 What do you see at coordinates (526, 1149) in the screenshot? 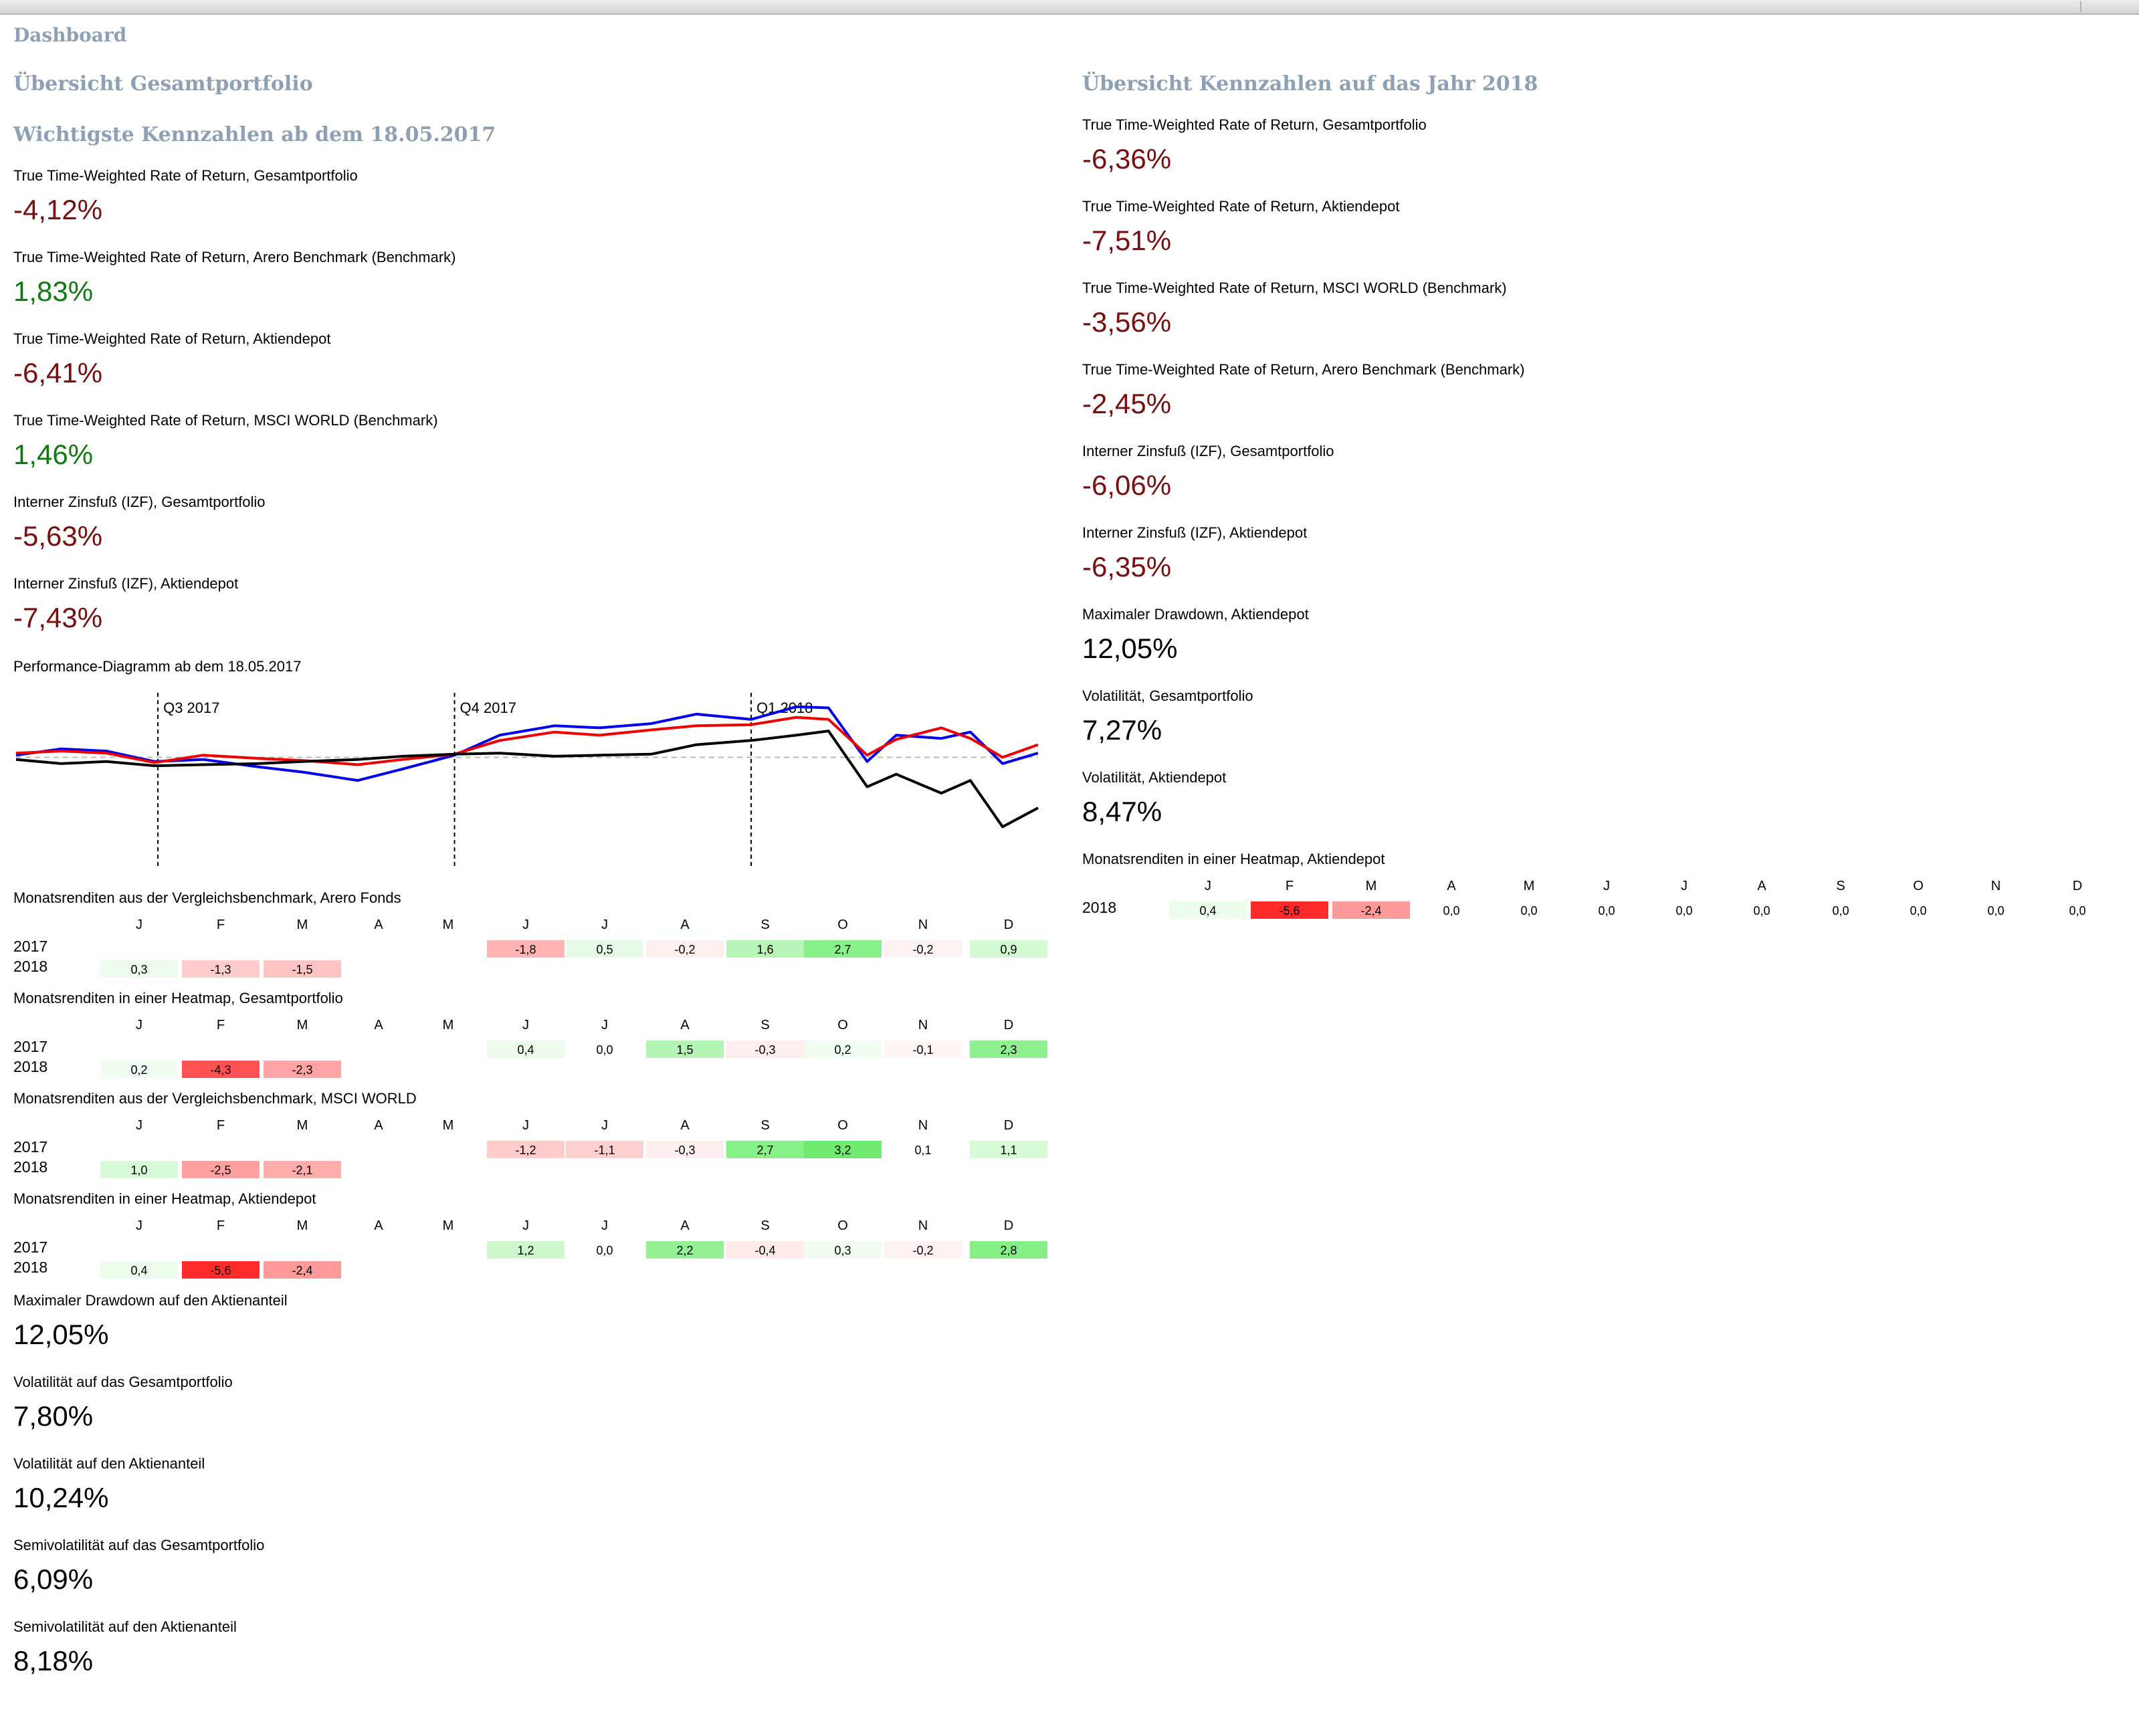
I see `heatmap-cell: -1,2` at bounding box center [526, 1149].